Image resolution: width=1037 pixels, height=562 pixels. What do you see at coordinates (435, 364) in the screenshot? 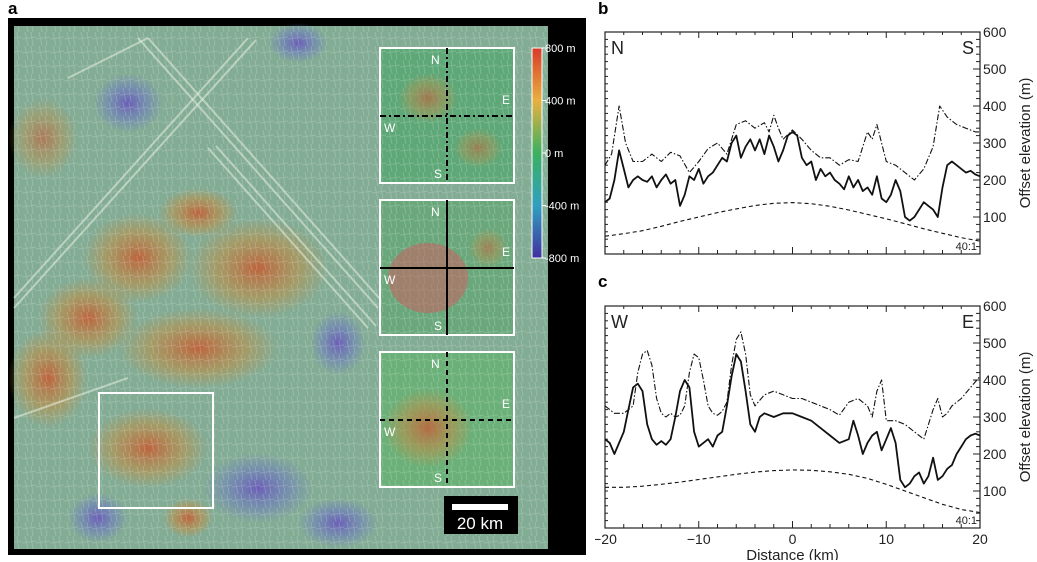
I see `inset-3-north-label: N` at bounding box center [435, 364].